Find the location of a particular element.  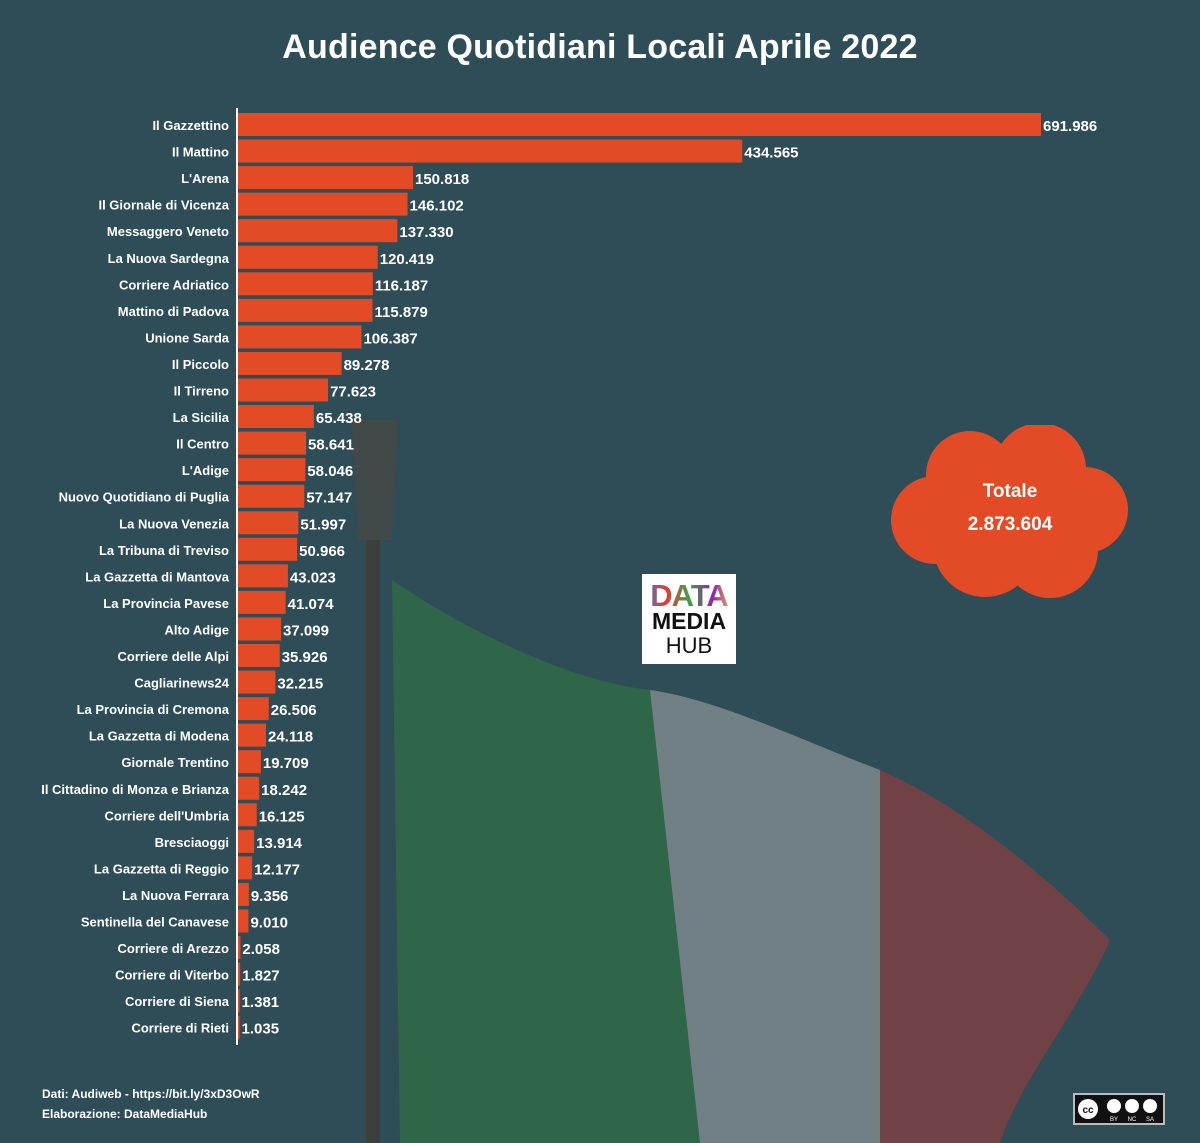

category-label: Corriere di Viterbo is located at coordinates (172, 975).